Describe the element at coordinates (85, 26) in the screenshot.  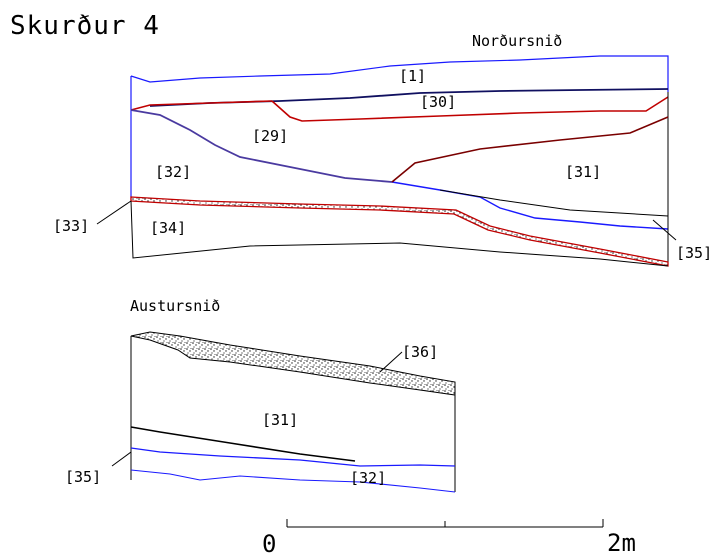
I see `drawing-title: Skurður 4` at that location.